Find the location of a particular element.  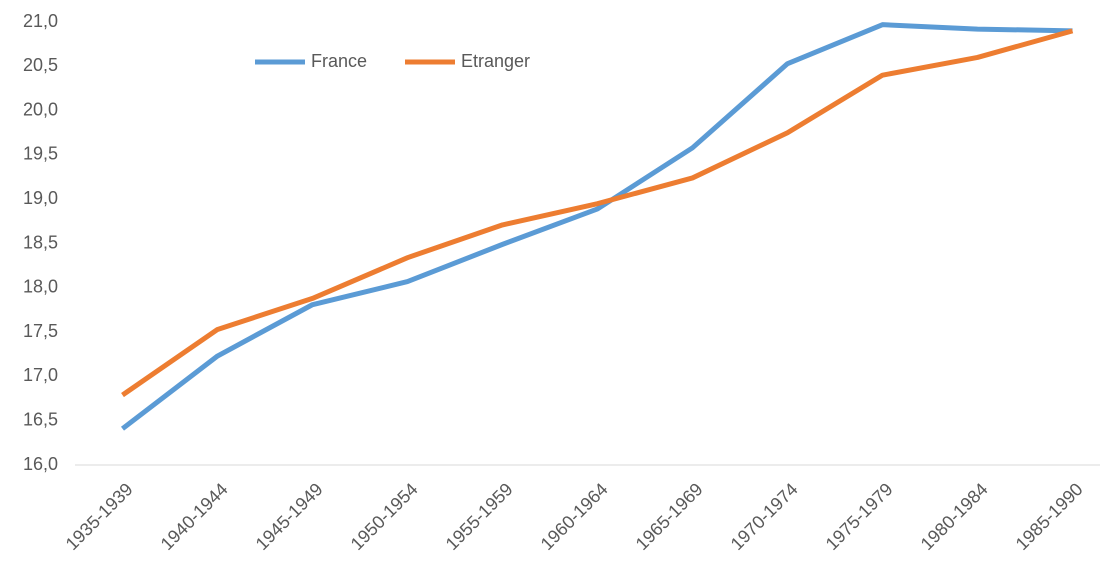

y-tick-label: 17,5 is located at coordinates (40, 331).